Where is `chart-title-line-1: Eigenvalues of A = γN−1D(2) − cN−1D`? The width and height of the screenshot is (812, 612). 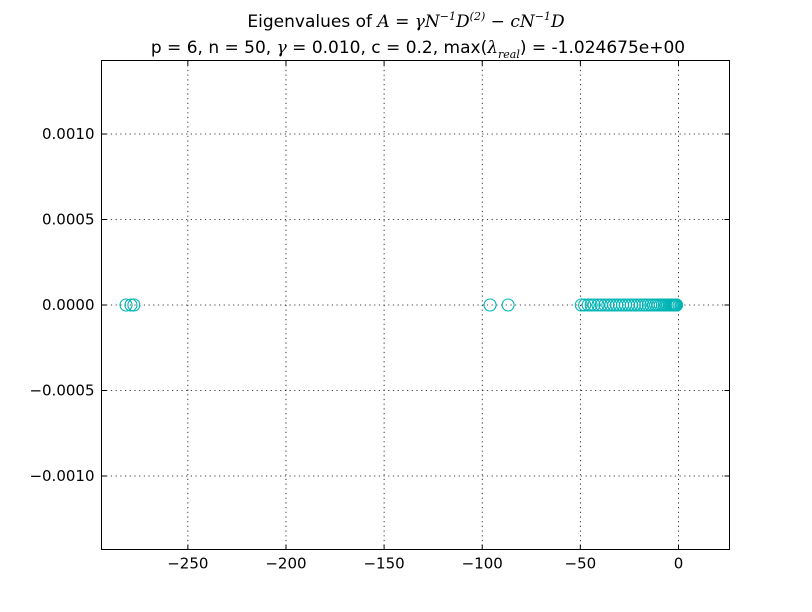 chart-title-line-1: Eigenvalues of A = γN−1D(2) − cN−1D is located at coordinates (406, 21).